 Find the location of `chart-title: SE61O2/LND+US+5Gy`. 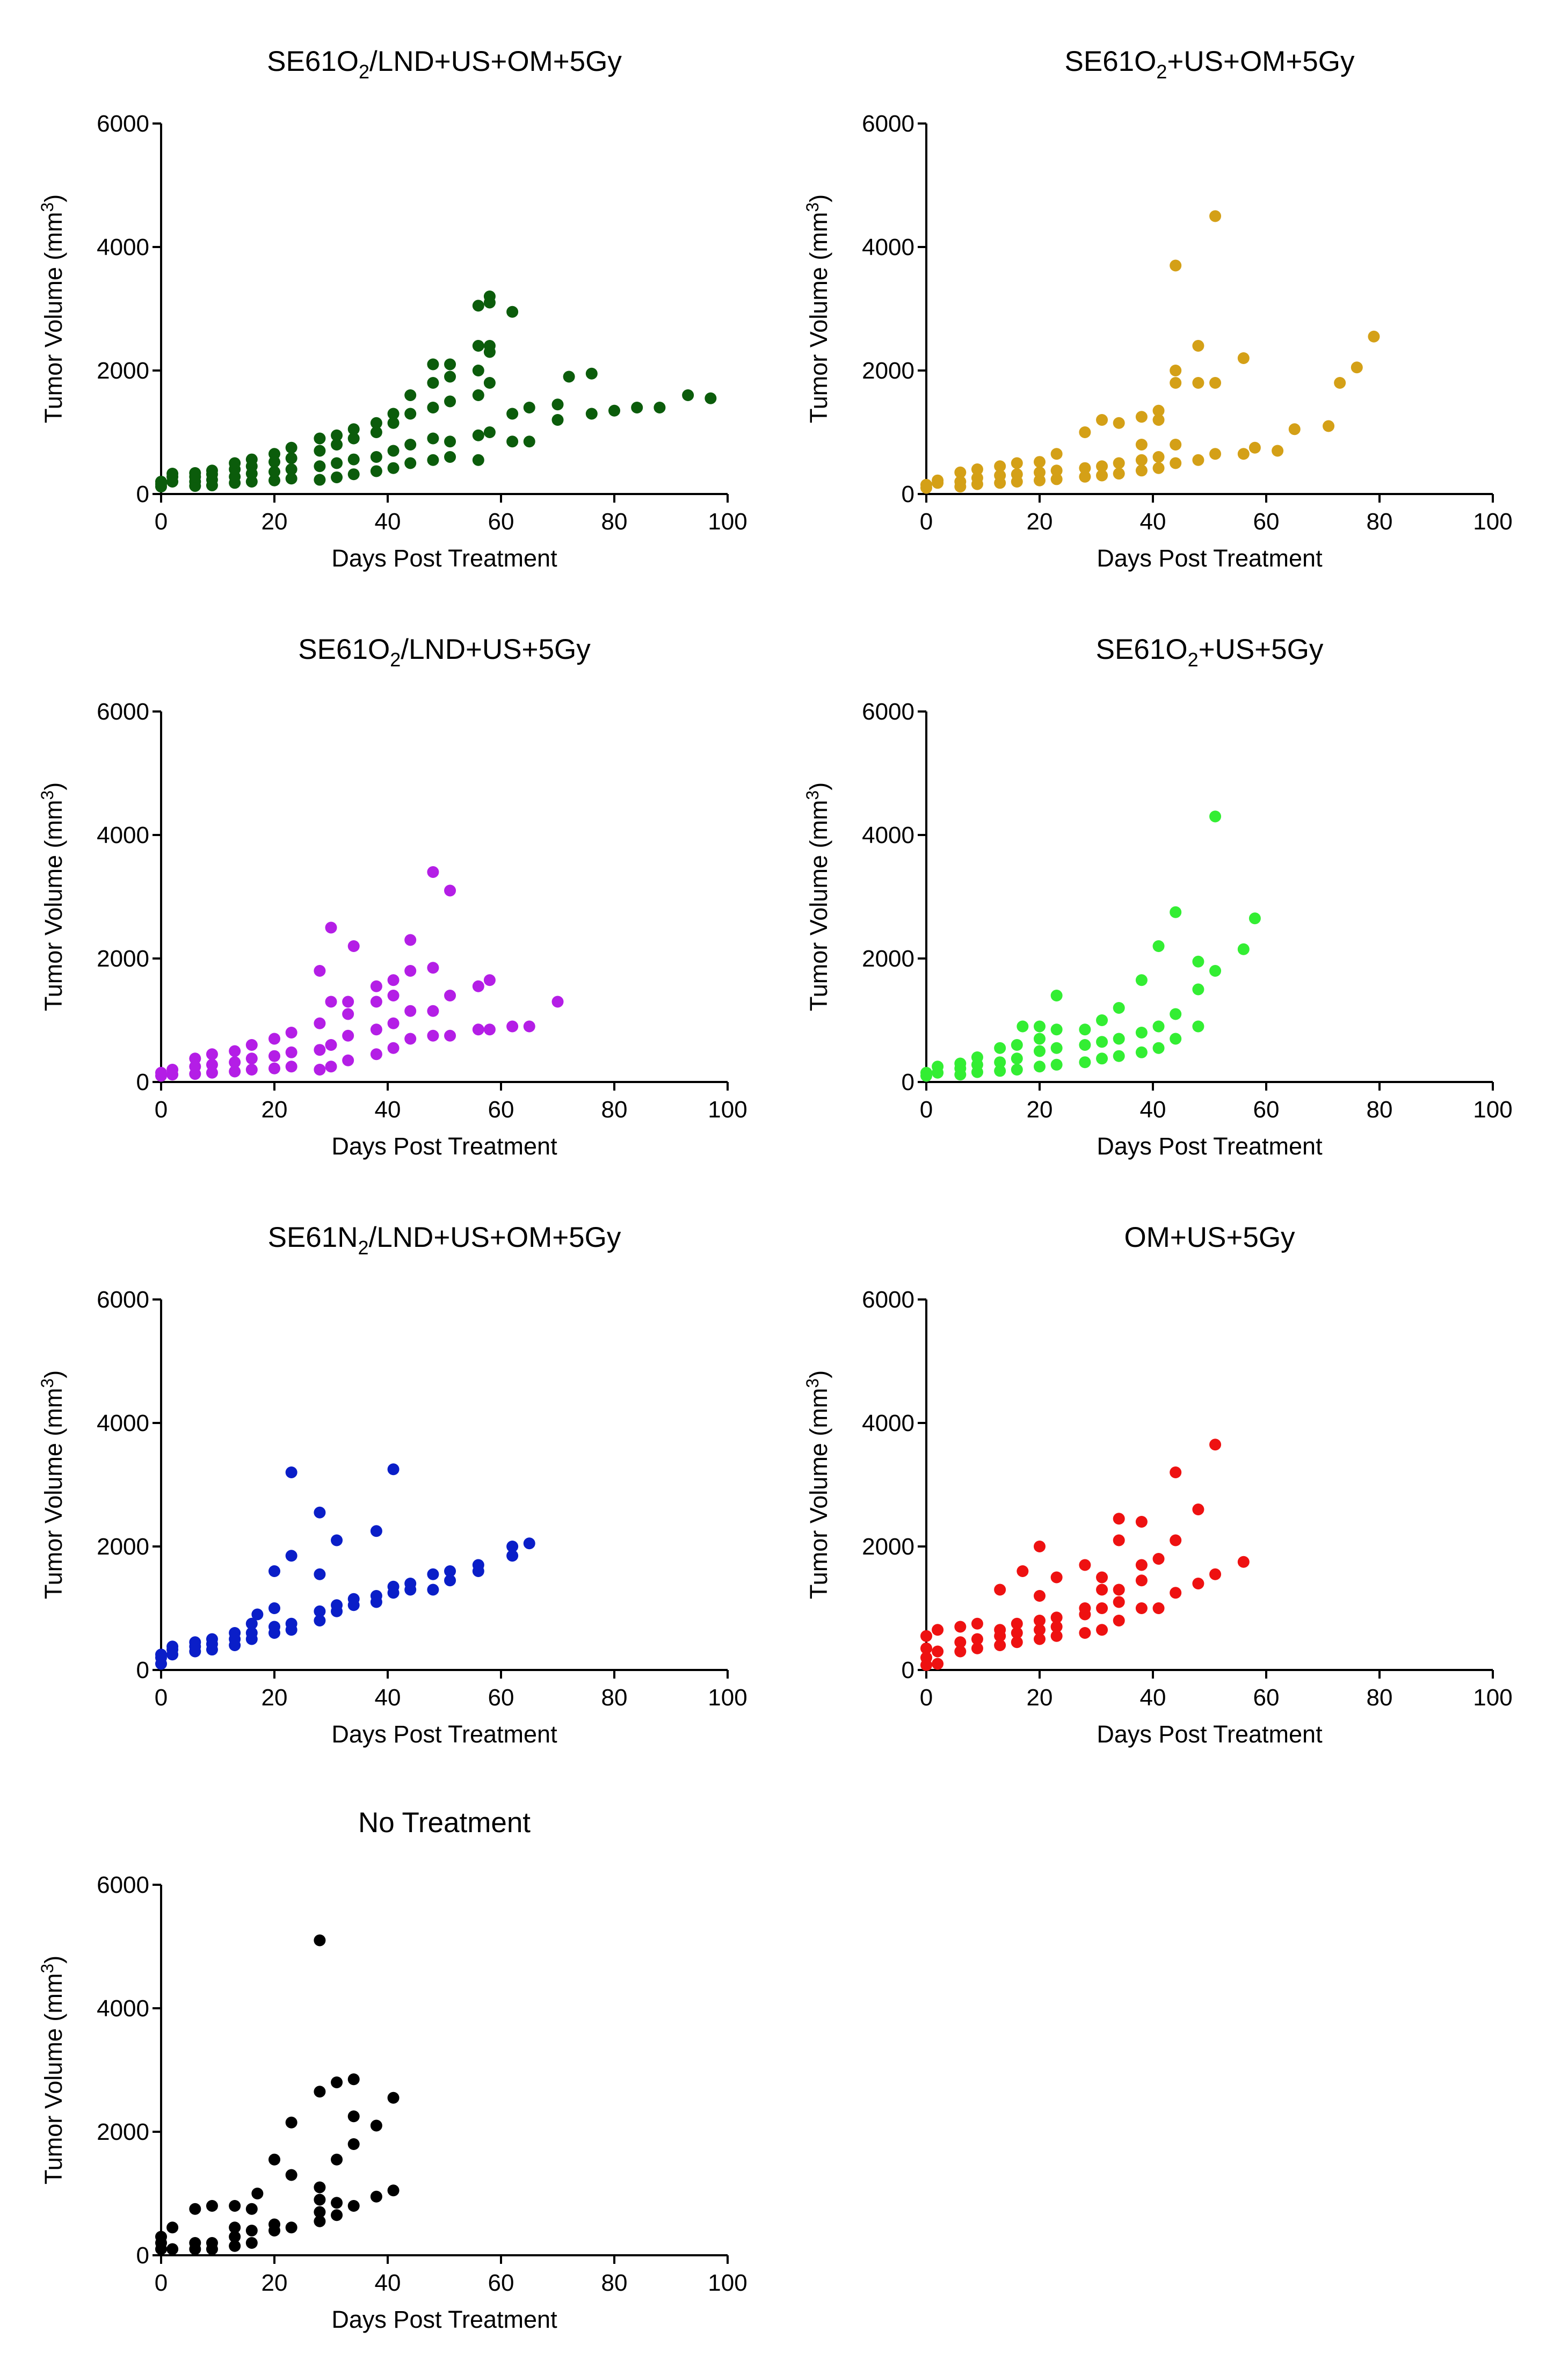

chart-title: SE61O2/LND+US+5Gy is located at coordinates (444, 652).